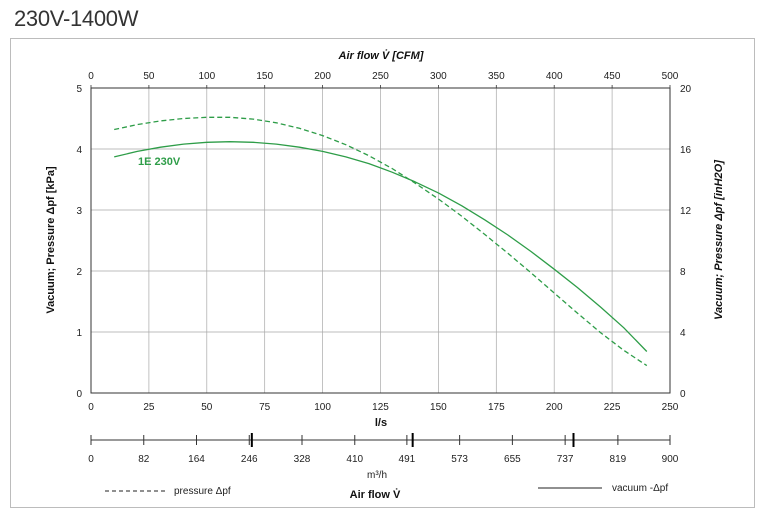  I want to click on y-right-tick-label: 4, so click(683, 333).